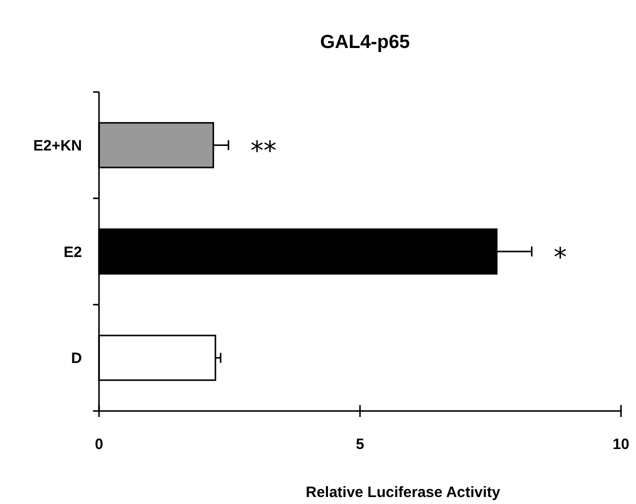 The width and height of the screenshot is (636, 504). I want to click on x-tick-label: 5, so click(360, 444).